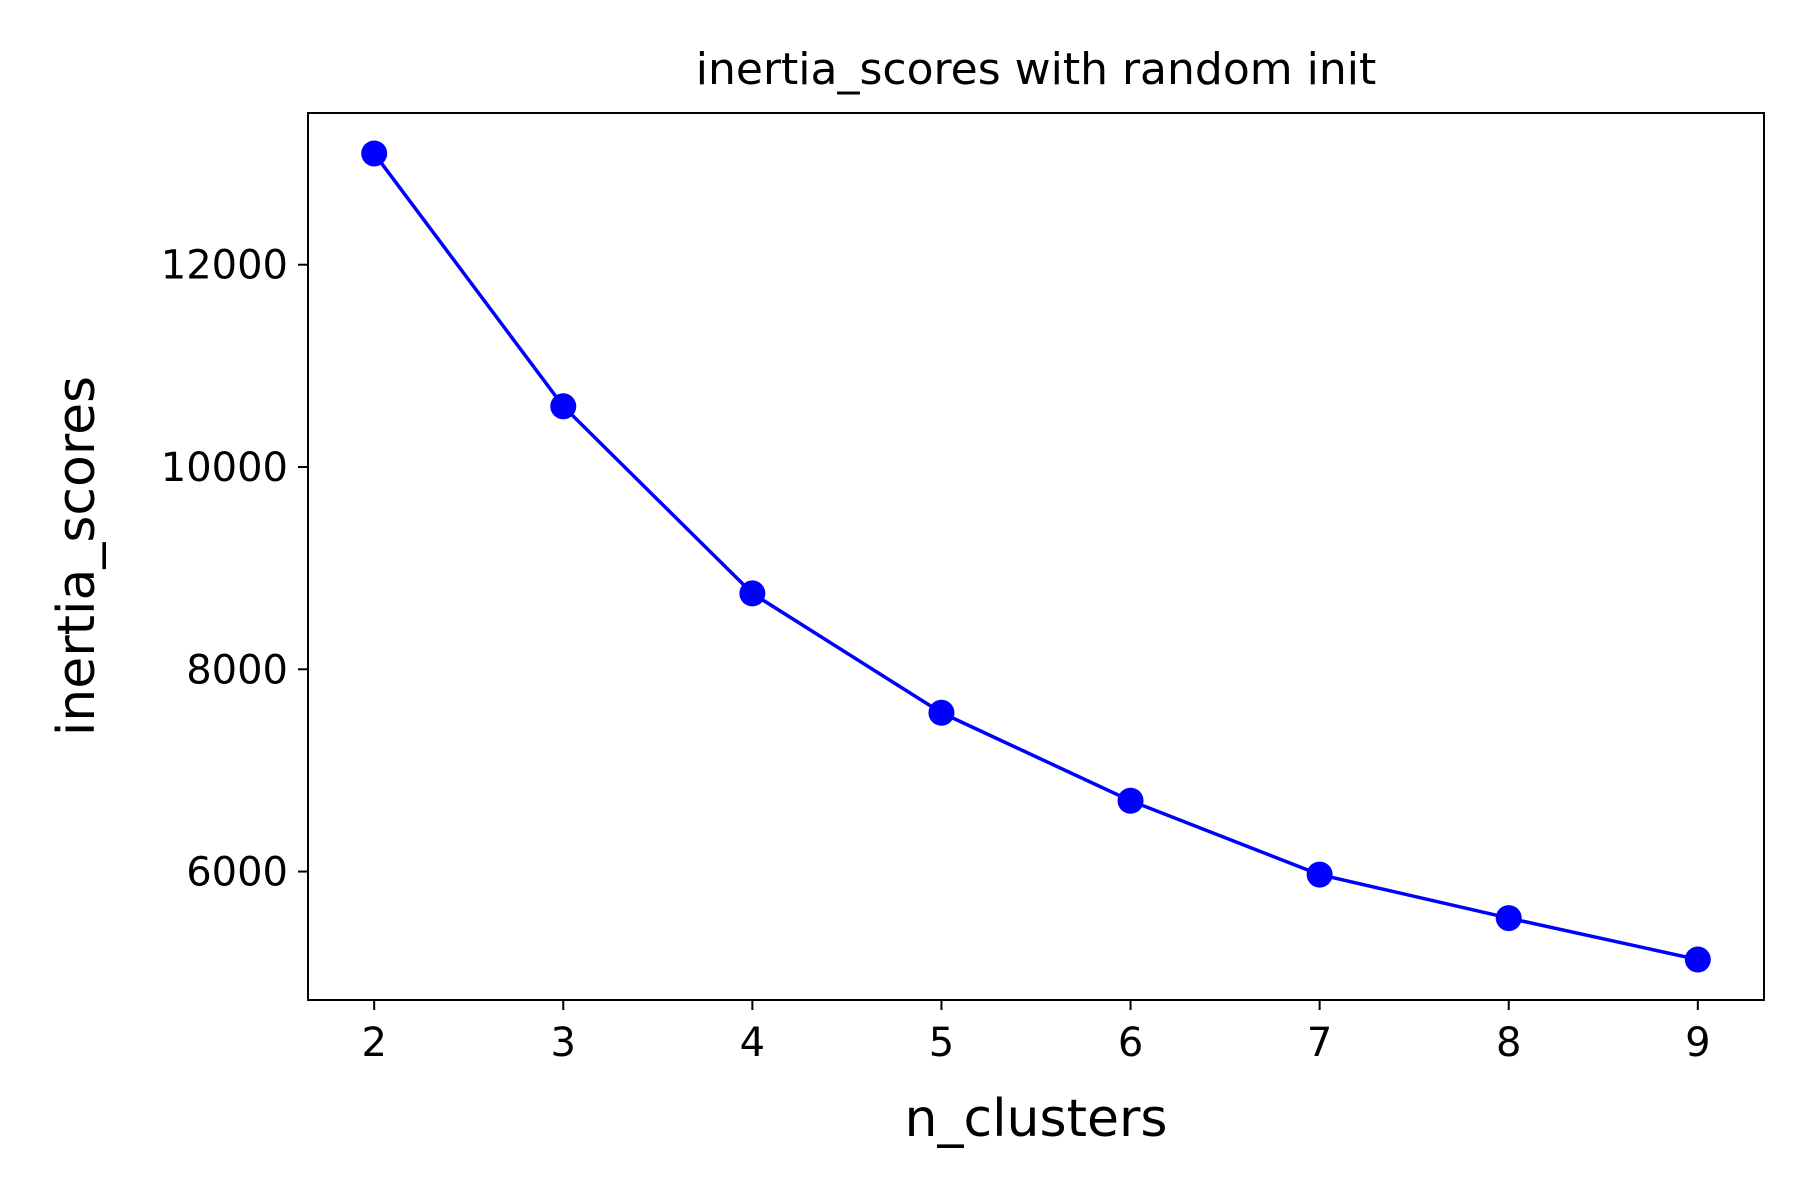 This screenshot has height=1204, width=1800. I want to click on y-axis-label: inertia_scores, so click(77, 556).